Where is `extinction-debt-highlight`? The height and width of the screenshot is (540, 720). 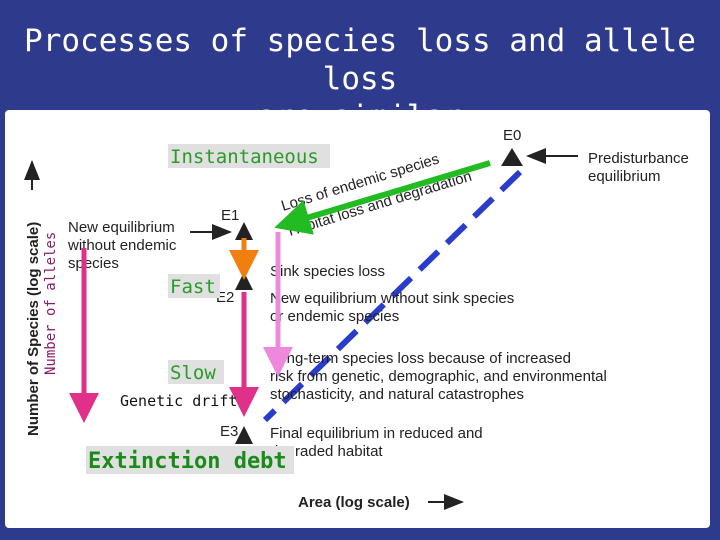 extinction-debt-highlight is located at coordinates (190, 460).